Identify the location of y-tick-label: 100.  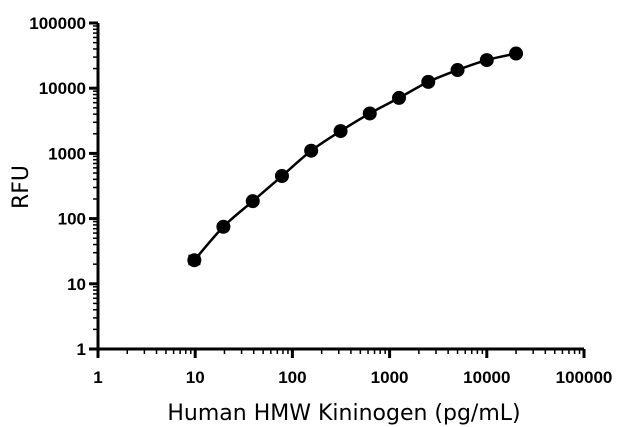
(72, 219).